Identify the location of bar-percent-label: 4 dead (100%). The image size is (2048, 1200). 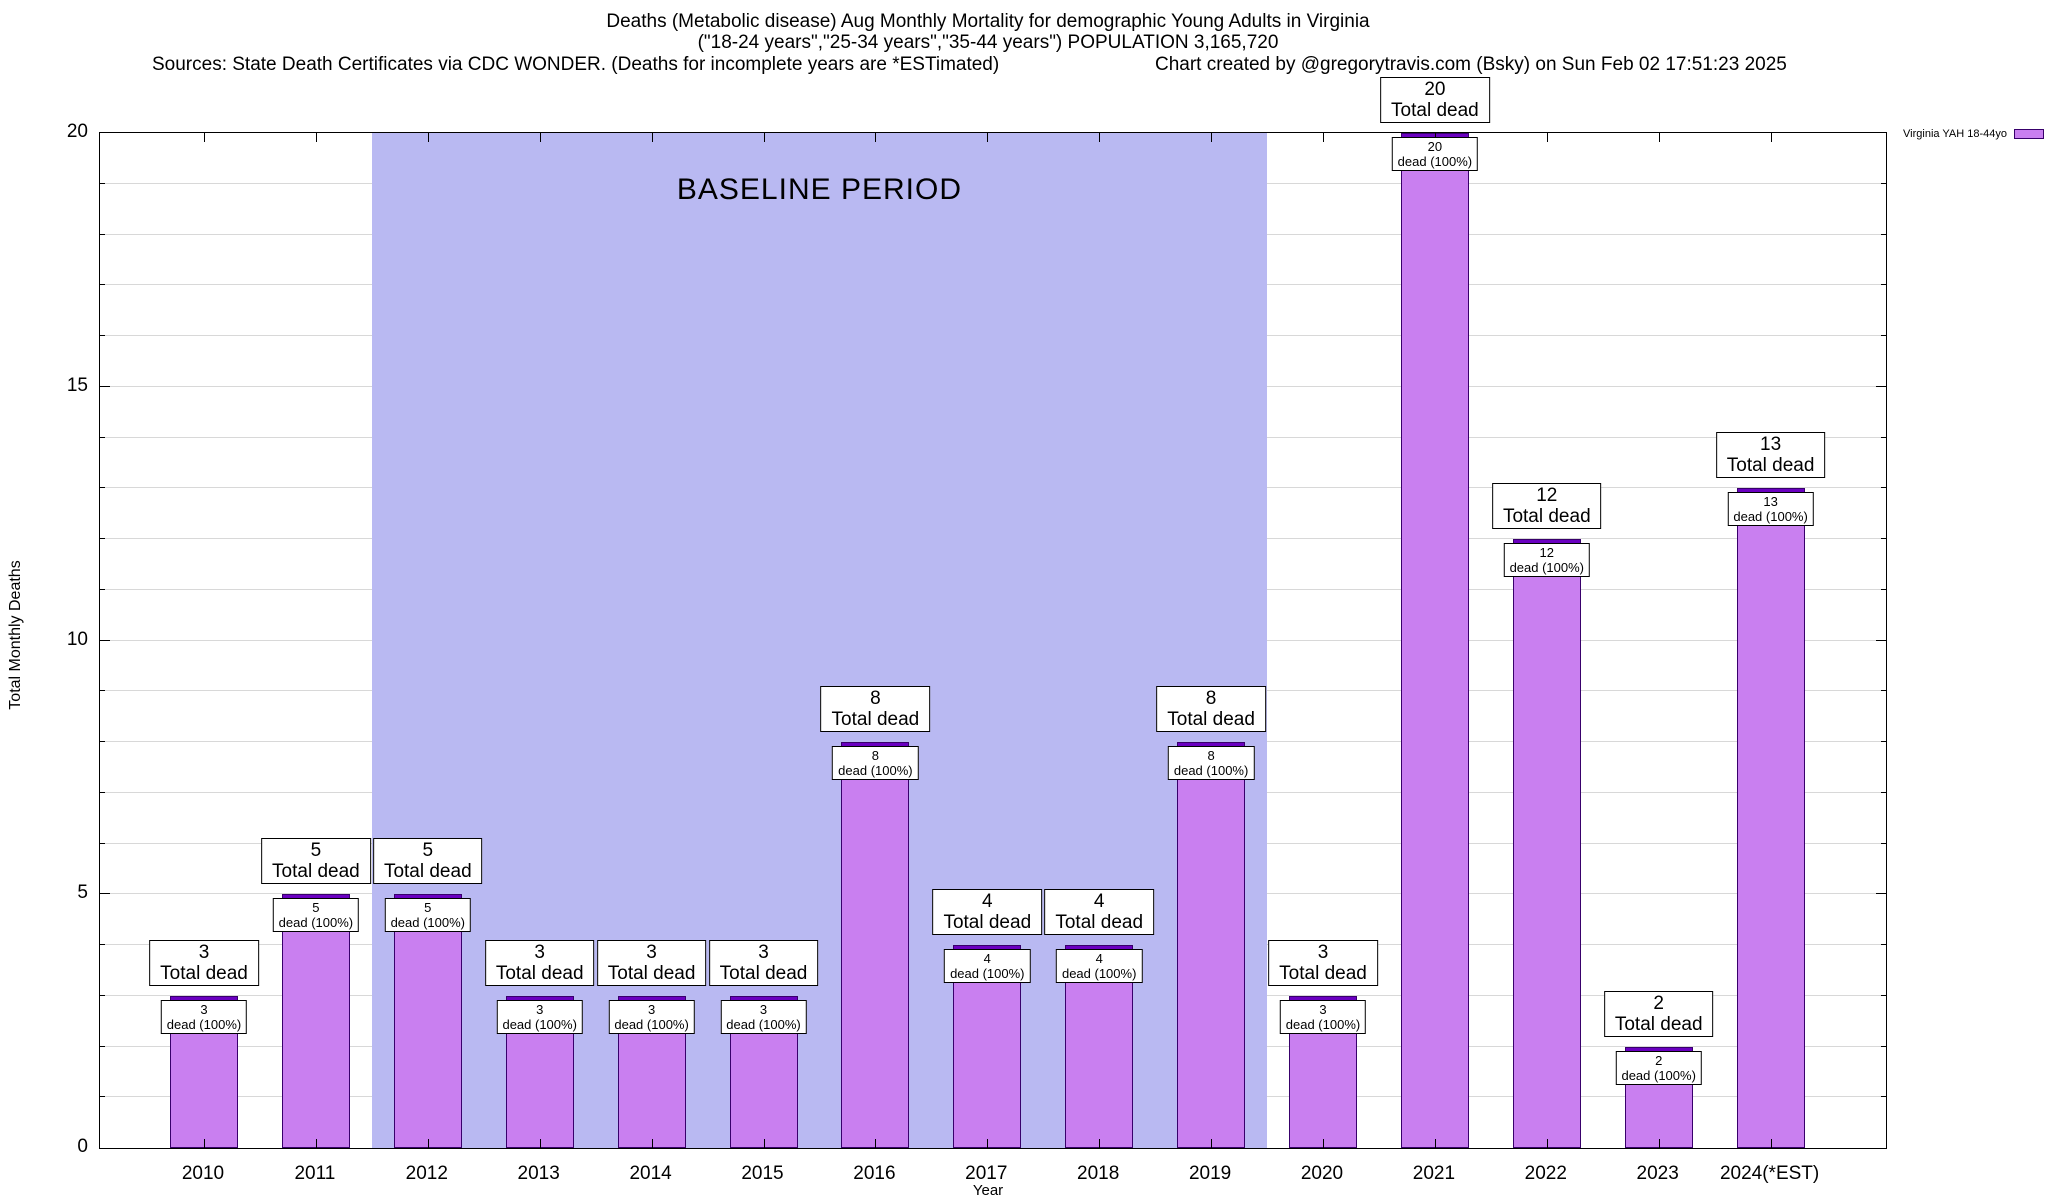
(1099, 966).